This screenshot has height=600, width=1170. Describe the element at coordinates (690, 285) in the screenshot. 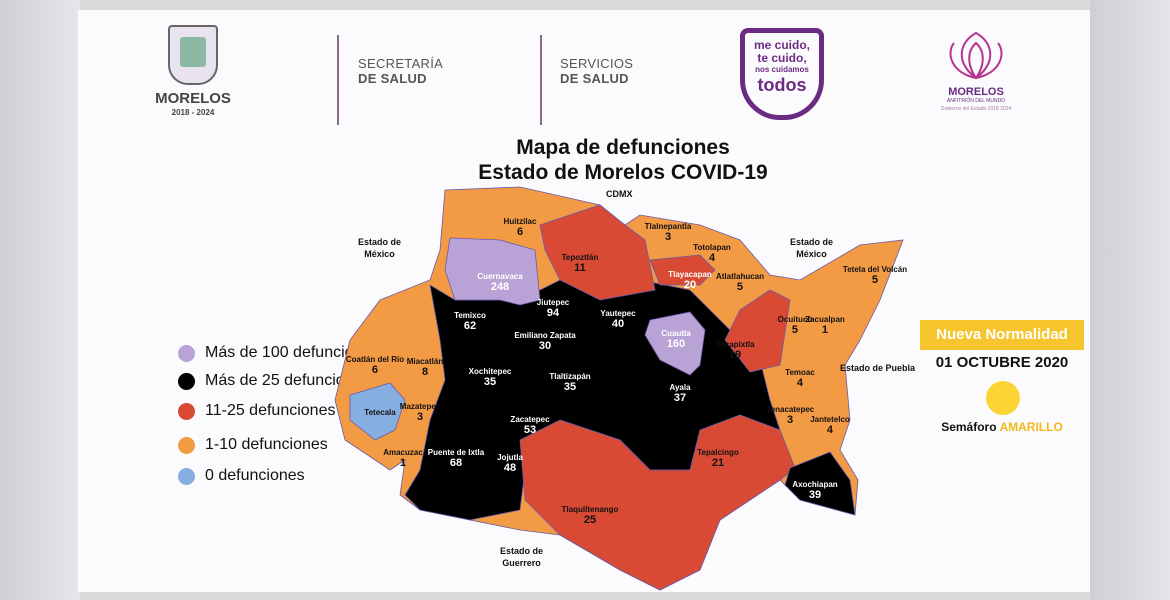

I see `municipality-deaths: 20` at that location.